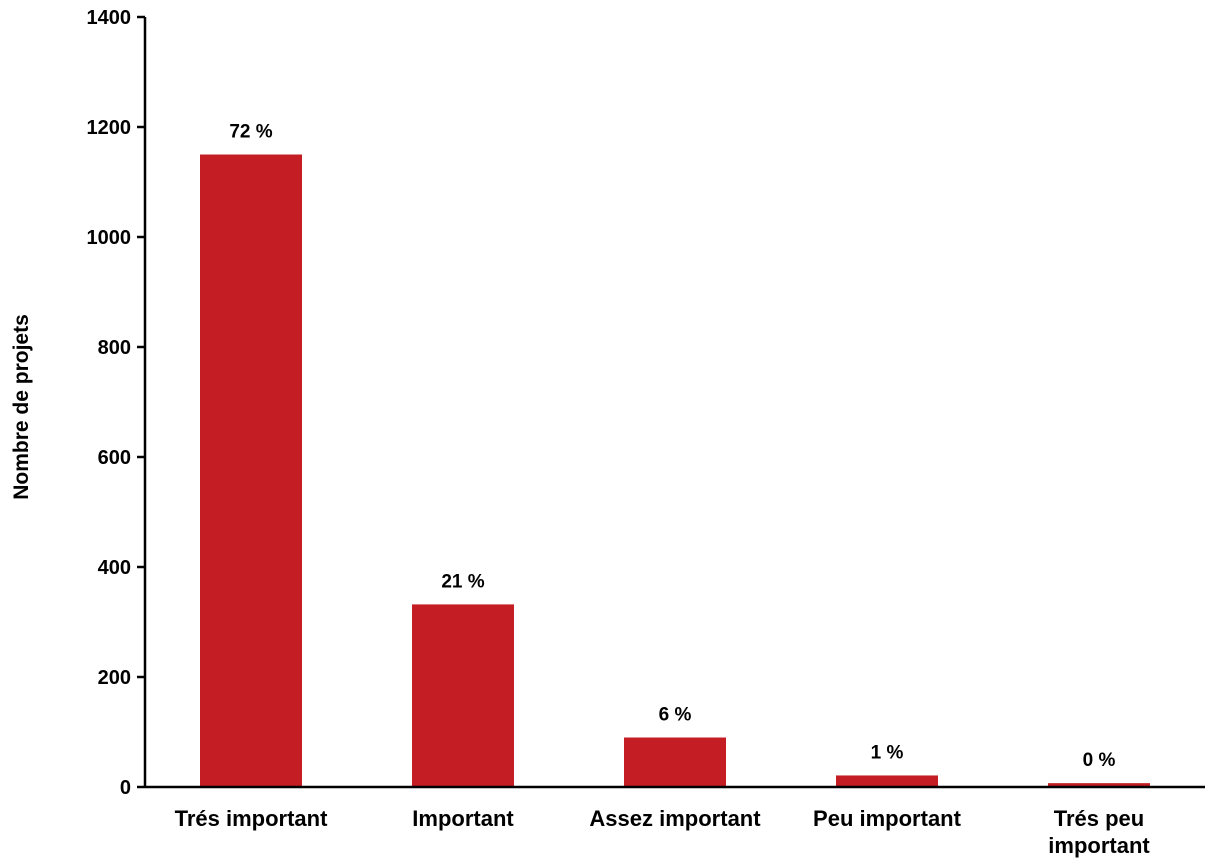 This screenshot has width=1231, height=865. What do you see at coordinates (114, 348) in the screenshot?
I see `y-tick-label: 800` at bounding box center [114, 348].